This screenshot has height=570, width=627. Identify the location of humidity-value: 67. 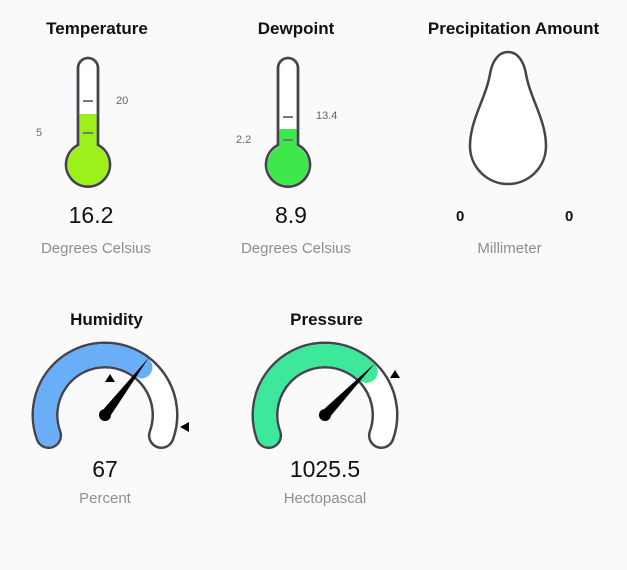
(105, 469).